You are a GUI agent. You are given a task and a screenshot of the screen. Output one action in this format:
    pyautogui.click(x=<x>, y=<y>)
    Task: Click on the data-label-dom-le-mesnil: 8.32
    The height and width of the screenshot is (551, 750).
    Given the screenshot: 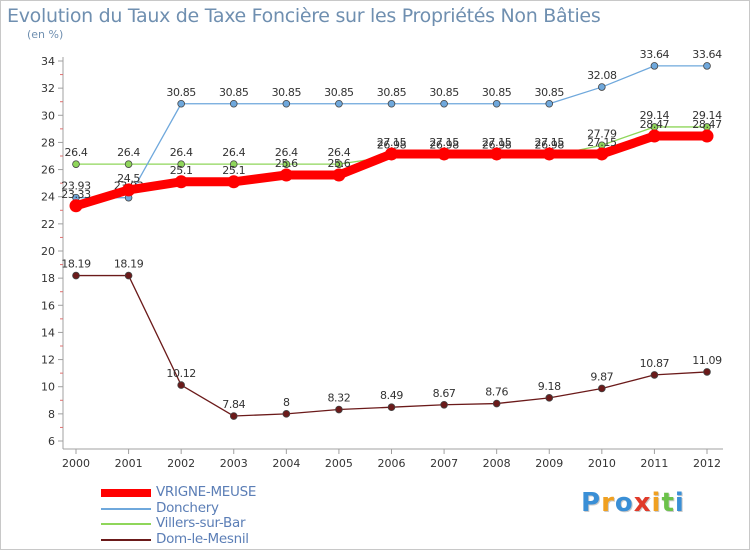 What is the action you would take?
    pyautogui.click(x=338, y=398)
    